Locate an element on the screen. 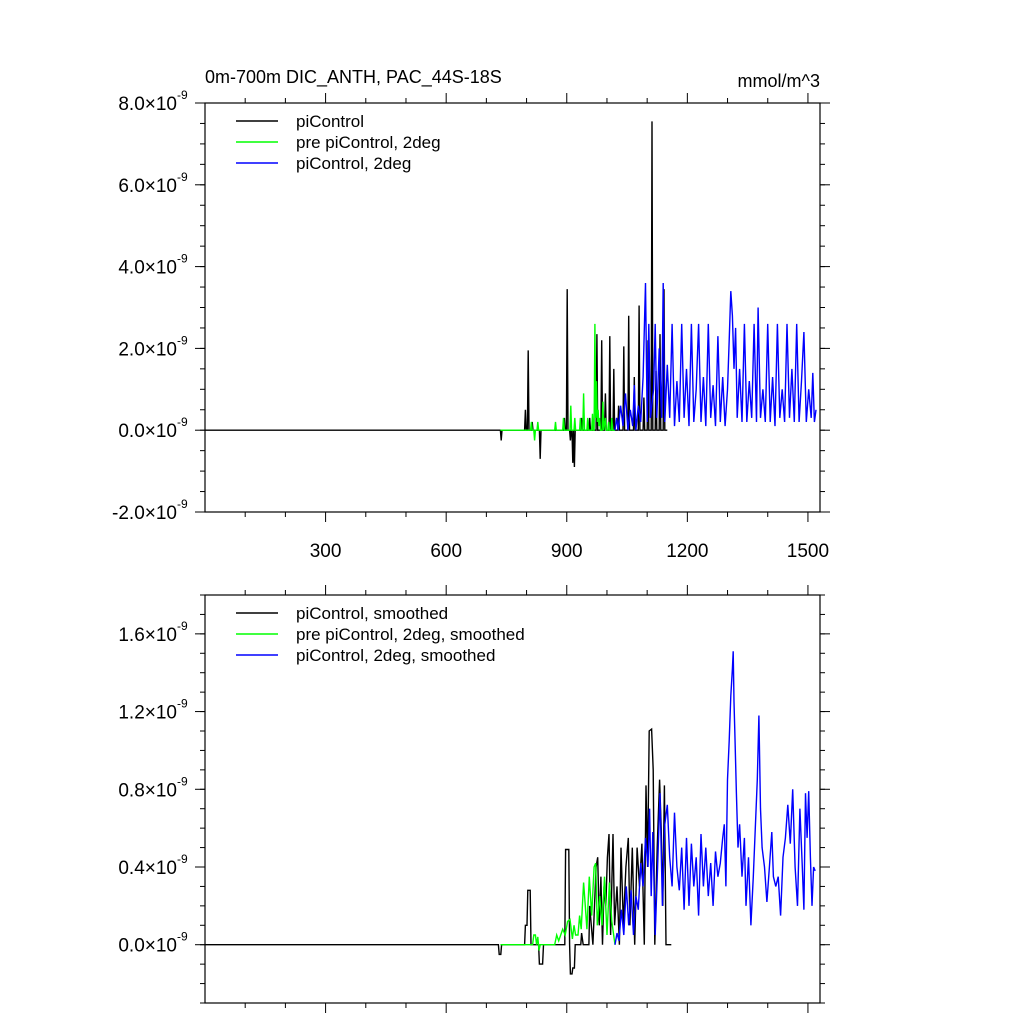 The height and width of the screenshot is (1024, 1024). y-tick-label: 1.6×10 is located at coordinates (147, 635).